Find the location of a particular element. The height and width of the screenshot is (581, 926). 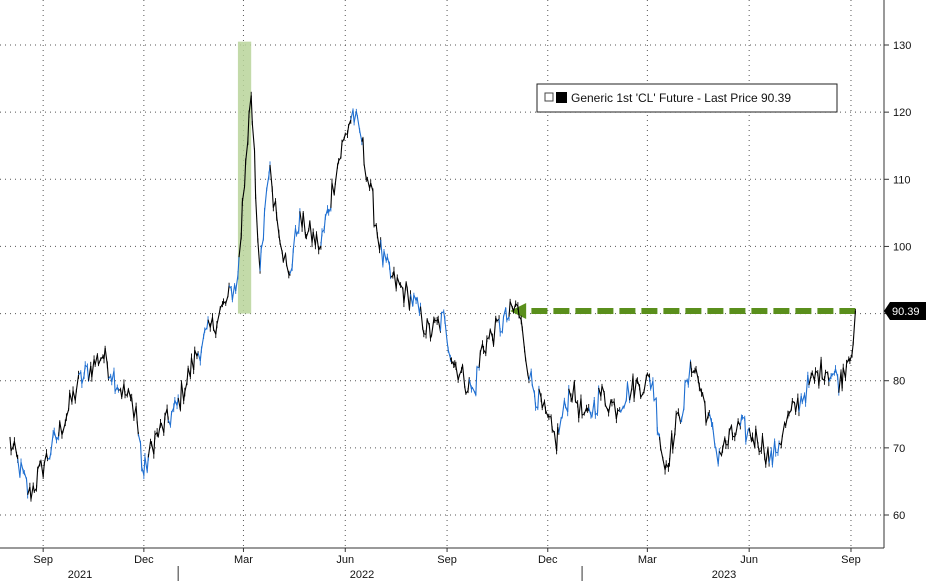

x-tick-label: Jun is located at coordinates (749, 560).